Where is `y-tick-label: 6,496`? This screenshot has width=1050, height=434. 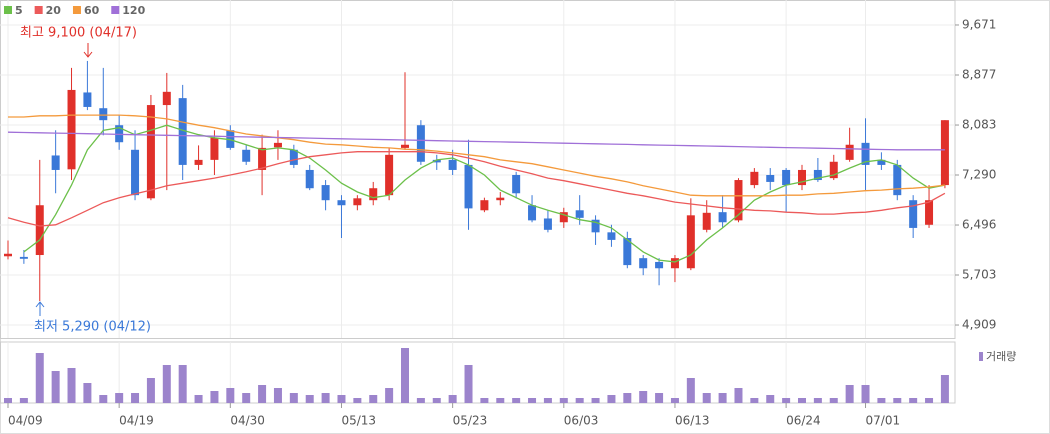 y-tick-label: 6,496 is located at coordinates (979, 225).